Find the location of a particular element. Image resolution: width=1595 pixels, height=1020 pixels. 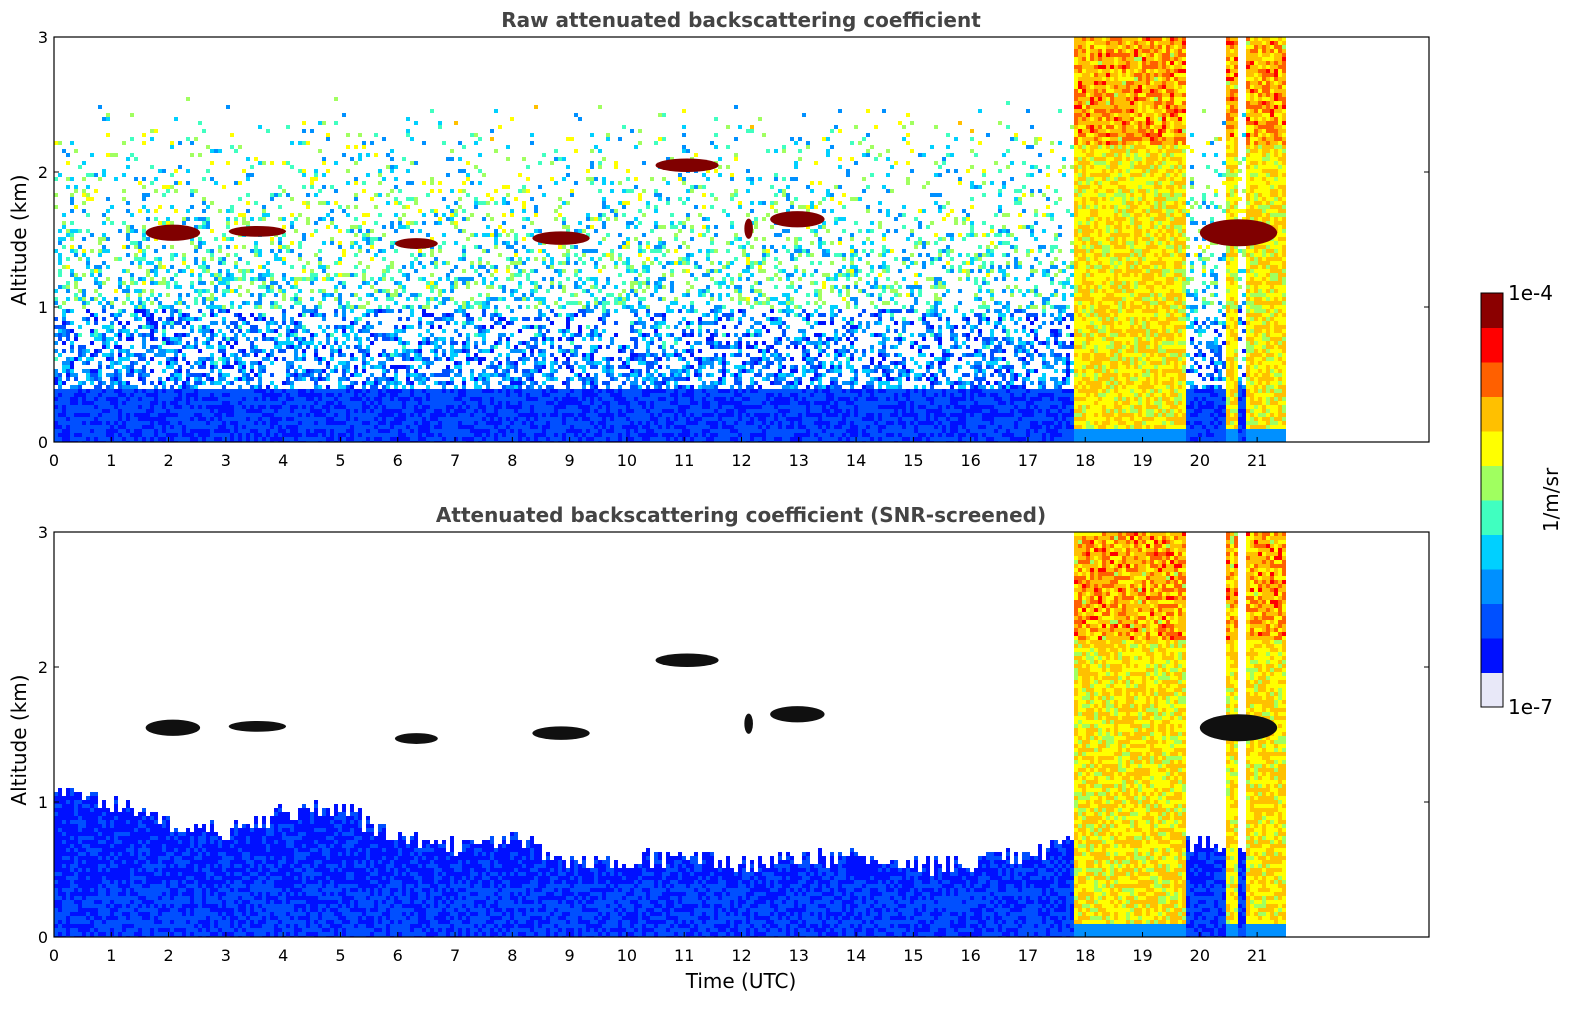

colorbar-gradient is located at coordinates (1492, 500).